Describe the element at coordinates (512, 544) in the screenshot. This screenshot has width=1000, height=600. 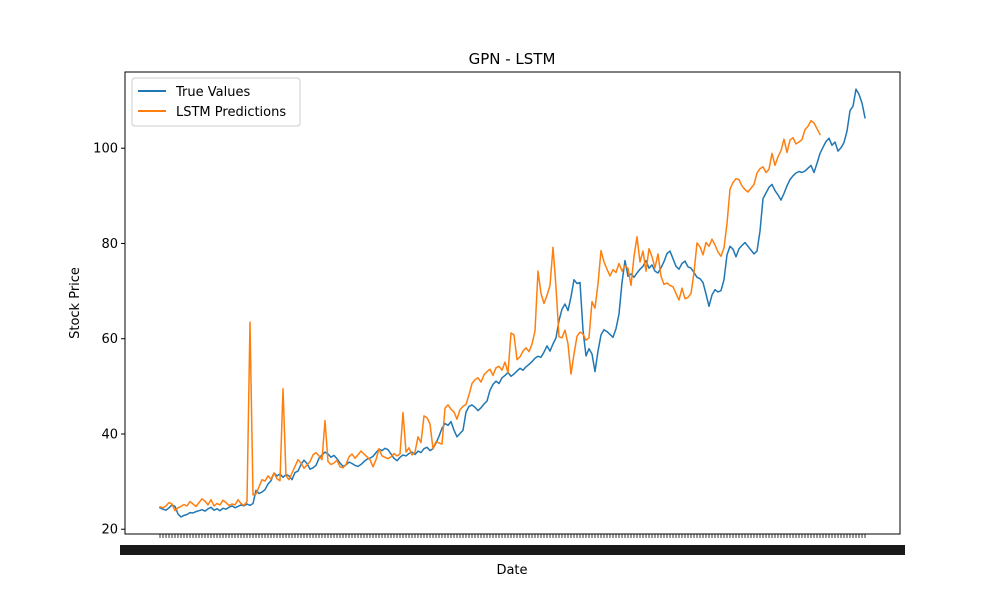
I see `x-axis-ticks` at that location.